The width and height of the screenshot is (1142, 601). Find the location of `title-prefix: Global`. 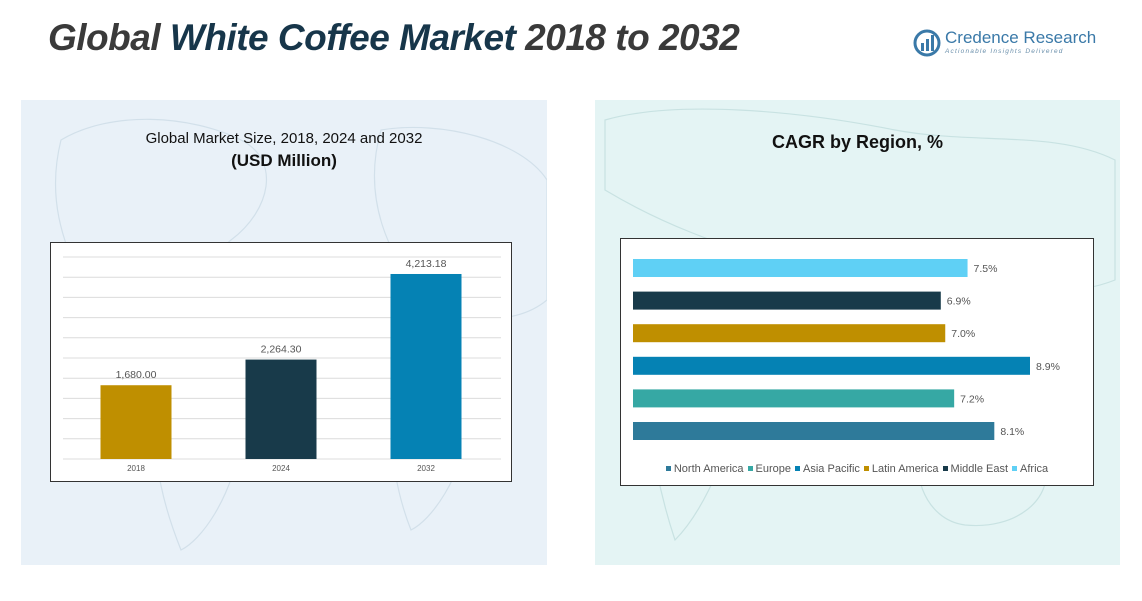

title-prefix: Global is located at coordinates (109, 37).